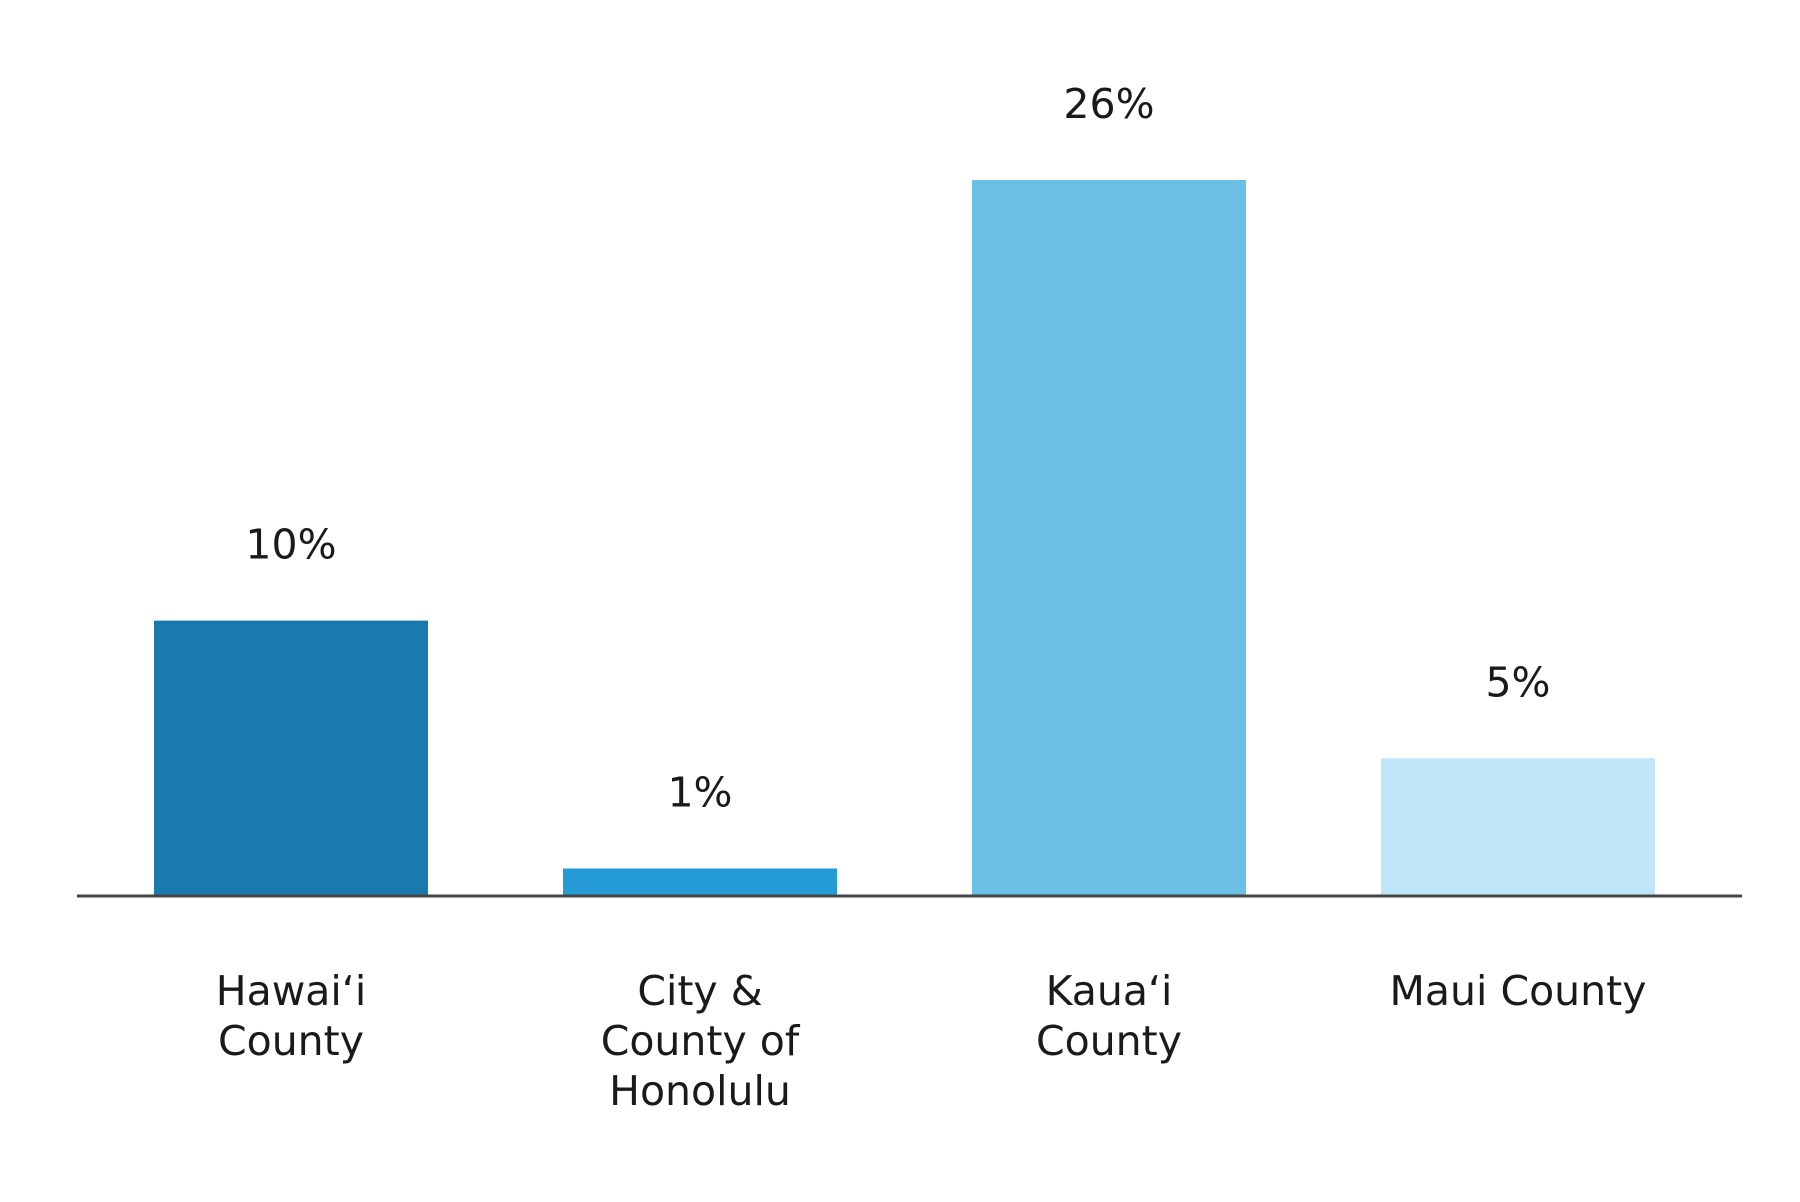 The image size is (1800, 1202). Describe the element at coordinates (291, 1016) in the screenshot. I see `category-label-0: Hawai‘i County` at that location.